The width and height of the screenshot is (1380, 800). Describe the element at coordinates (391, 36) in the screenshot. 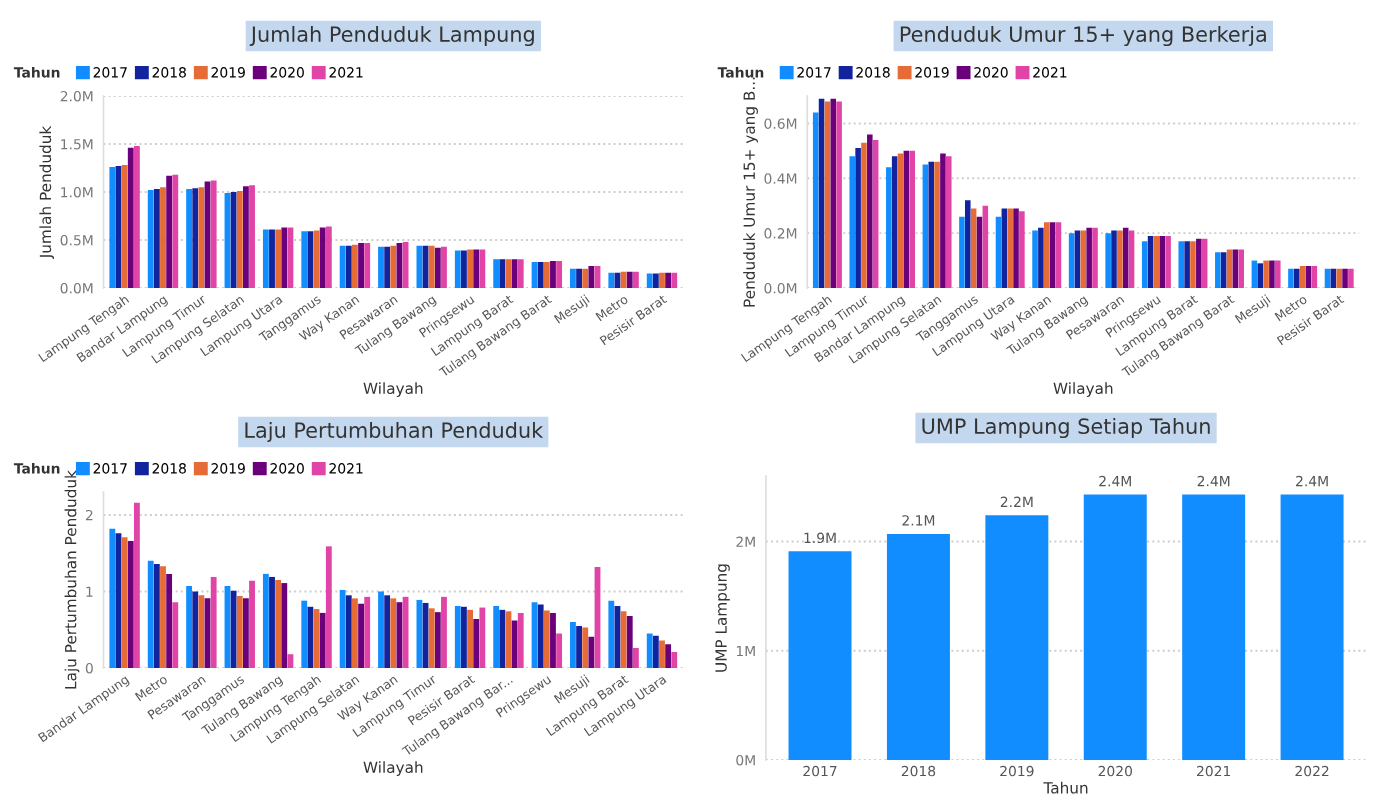

I see `chart-title: Jumlah Penduduk Lampung` at that location.